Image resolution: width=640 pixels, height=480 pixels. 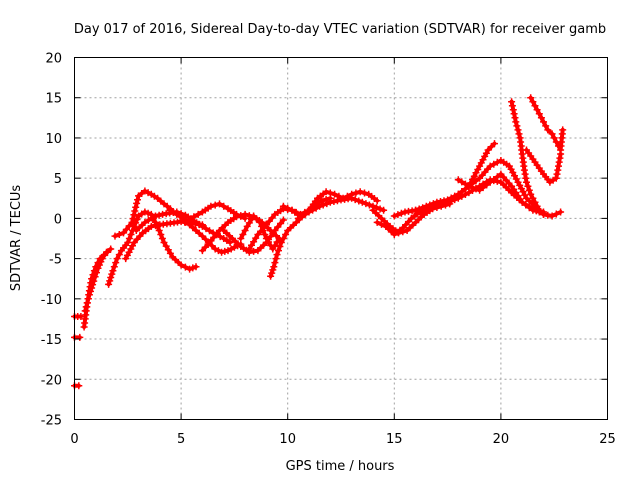 I want to click on y-axis-label: SDTVAR / TECUs, so click(x=16, y=238).